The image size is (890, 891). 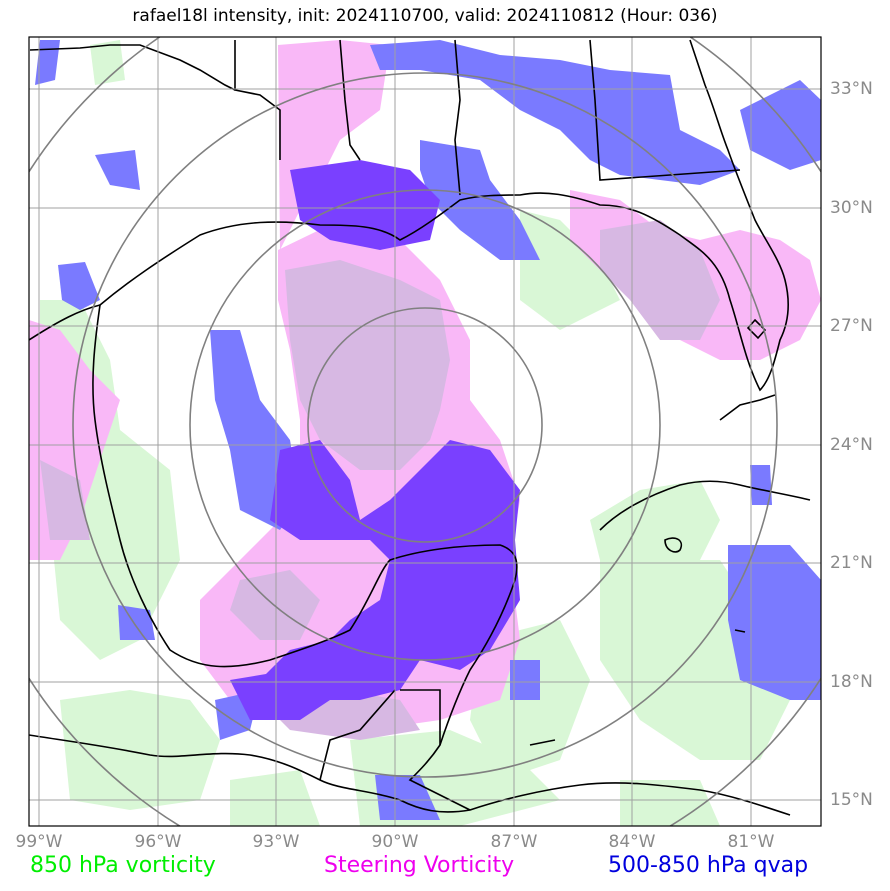 What do you see at coordinates (751, 842) in the screenshot?
I see `lon-tick-label: 81°W` at bounding box center [751, 842].